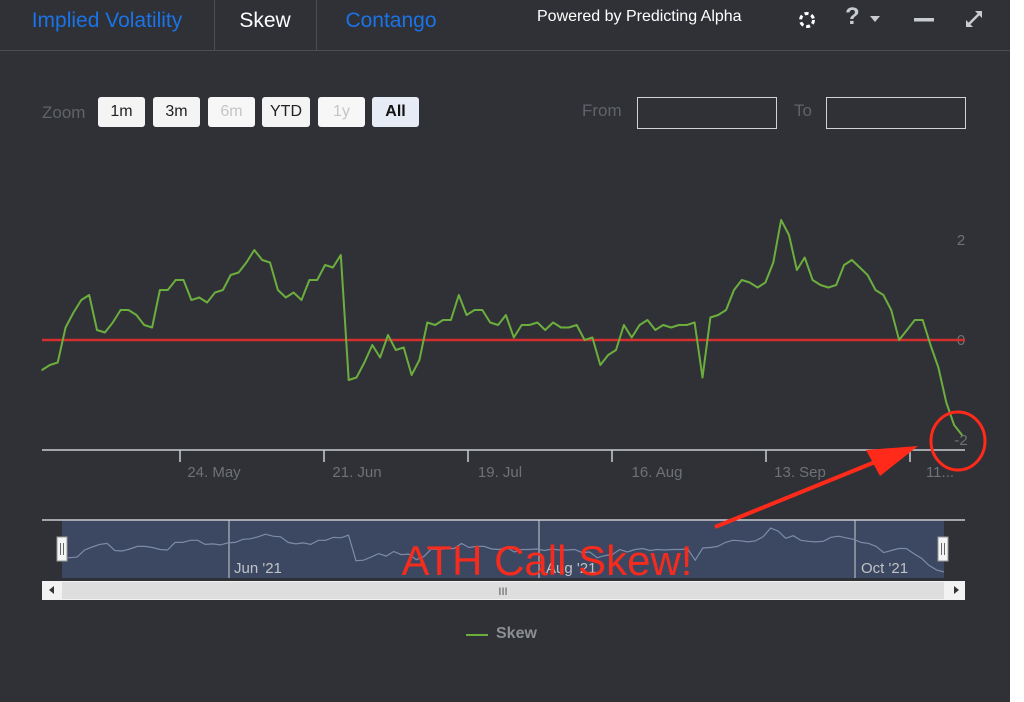 This screenshot has height=702, width=1024. I want to click on zoom-all-button: All, so click(395, 112).